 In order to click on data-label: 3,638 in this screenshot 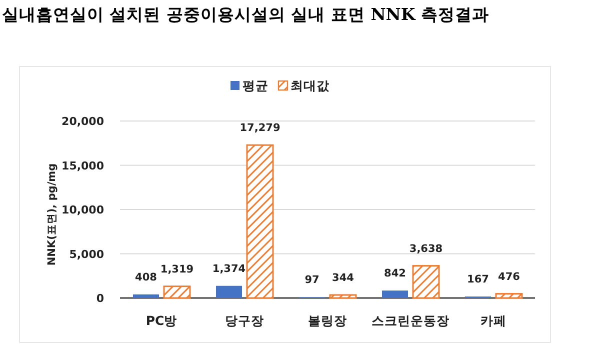, I will do `click(426, 248)`.